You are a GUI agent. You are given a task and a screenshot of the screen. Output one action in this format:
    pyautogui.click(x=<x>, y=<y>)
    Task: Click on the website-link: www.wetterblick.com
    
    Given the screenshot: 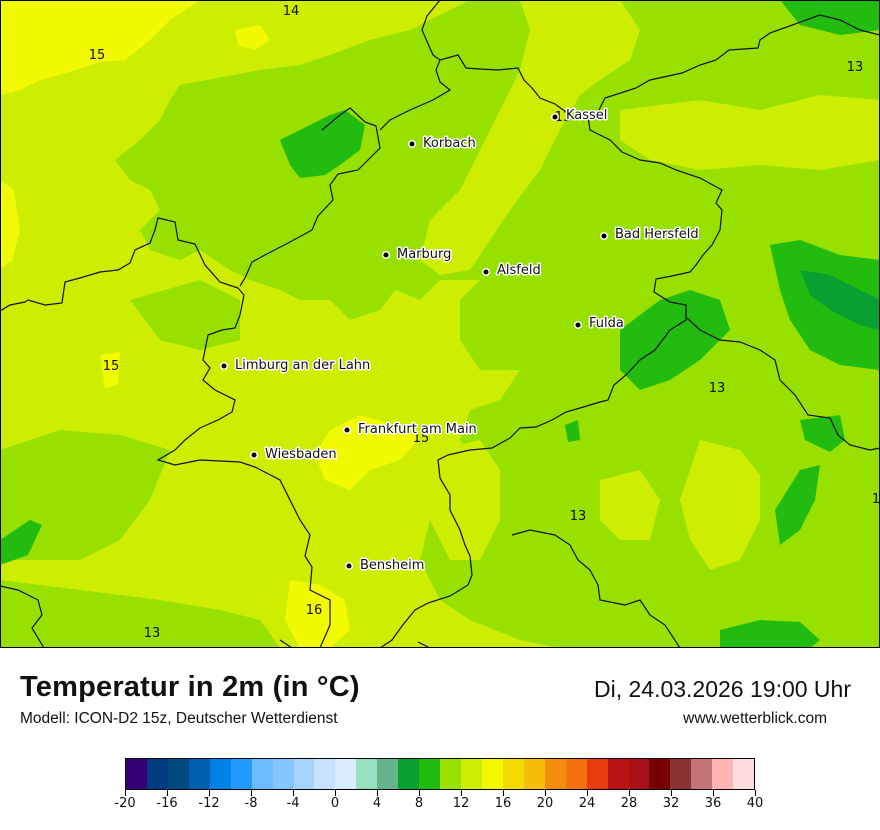 What is the action you would take?
    pyautogui.click(x=755, y=718)
    